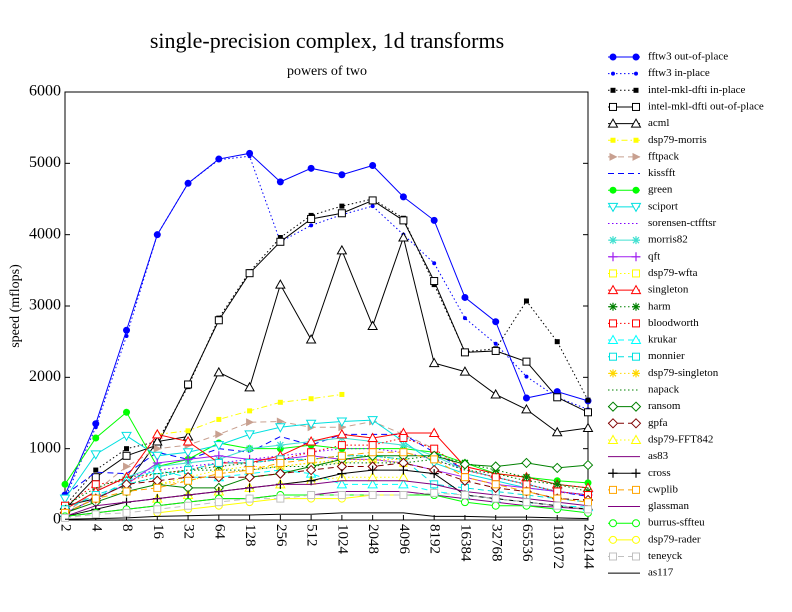 The width and height of the screenshot is (792, 612). I want to click on legend-entry: monnier, so click(646, 356).